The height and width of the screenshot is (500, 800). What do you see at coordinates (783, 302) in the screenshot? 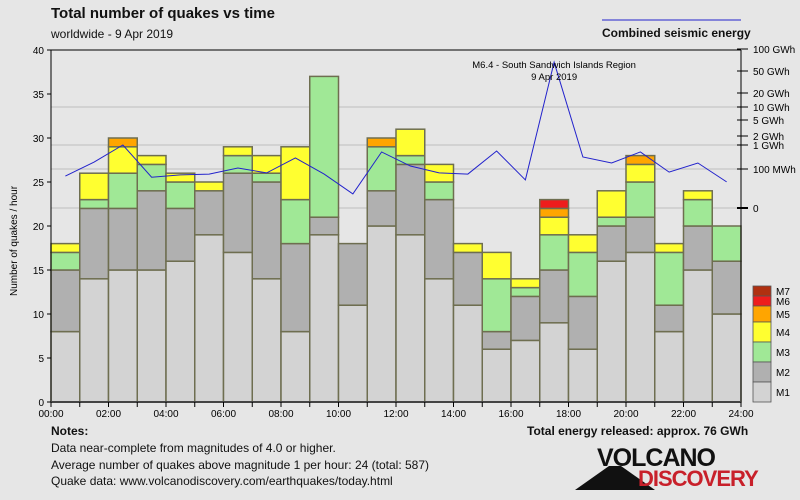
I see `legend-label-m6: M6` at bounding box center [783, 302].